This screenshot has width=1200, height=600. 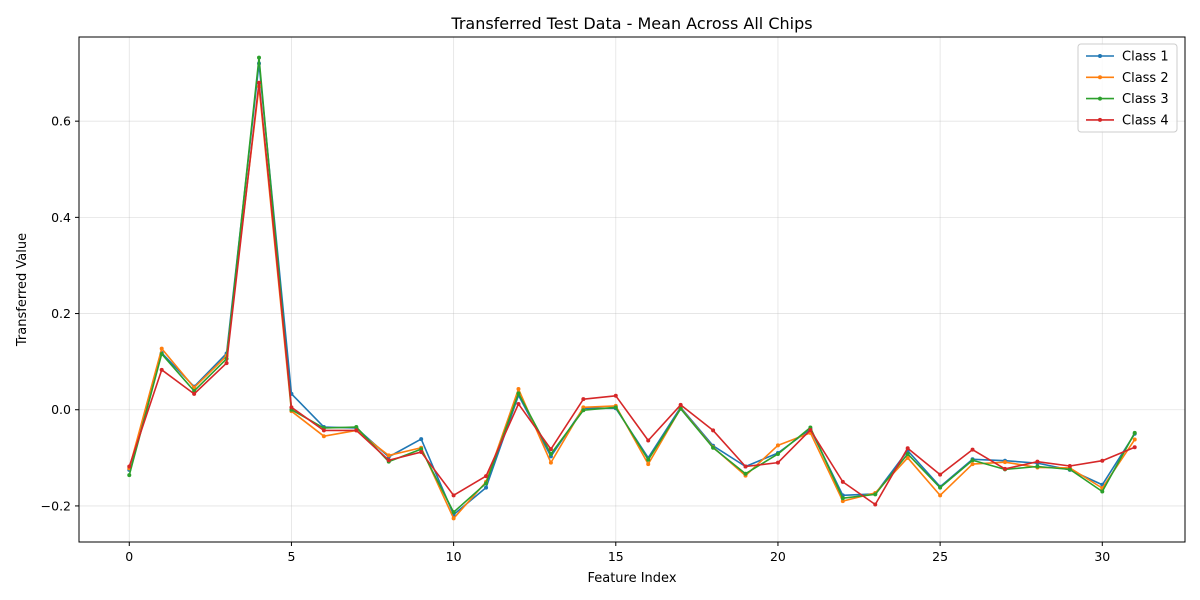 What do you see at coordinates (61, 313) in the screenshot?
I see `y-tick-label: 0.2` at bounding box center [61, 313].